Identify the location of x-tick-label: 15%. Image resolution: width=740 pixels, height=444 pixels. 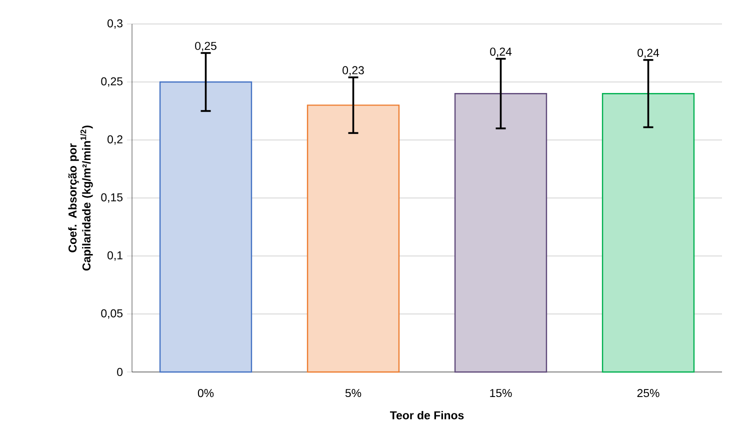
(501, 393).